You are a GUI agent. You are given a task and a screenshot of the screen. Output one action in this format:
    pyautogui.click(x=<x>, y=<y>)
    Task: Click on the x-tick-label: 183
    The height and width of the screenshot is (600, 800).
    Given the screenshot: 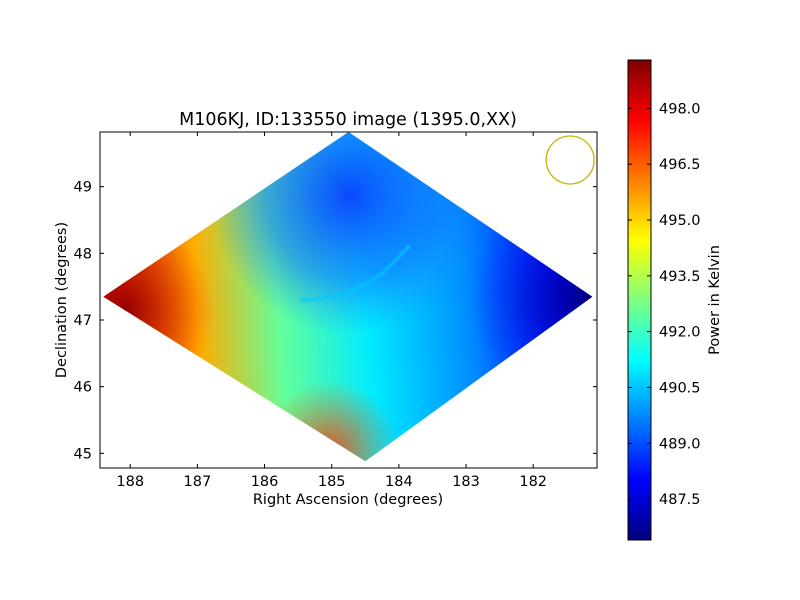 What is the action you would take?
    pyautogui.click(x=466, y=482)
    